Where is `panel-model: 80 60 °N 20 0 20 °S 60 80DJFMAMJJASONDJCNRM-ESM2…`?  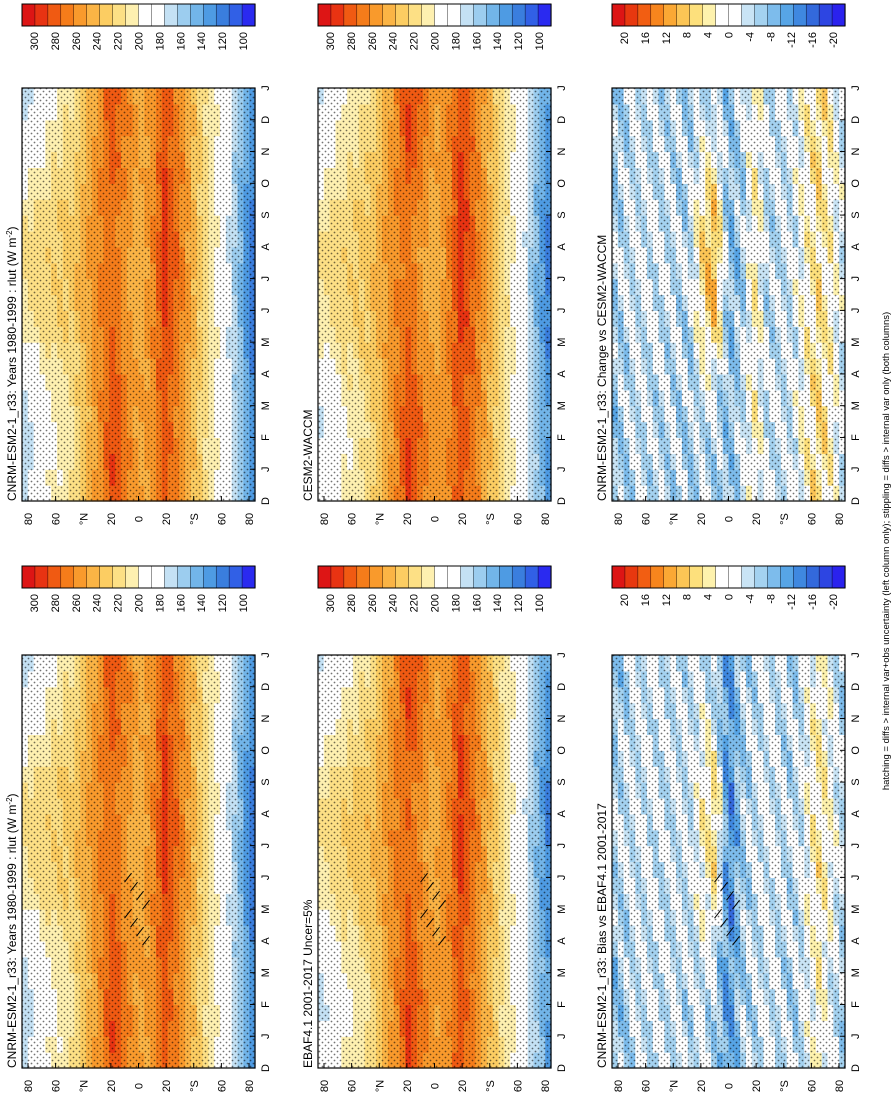 panel-model: 80 60 °N 20 0 20 °S 60 80DJFMAMJJASONDJCNRM-ESM2… is located at coordinates (138, 828).